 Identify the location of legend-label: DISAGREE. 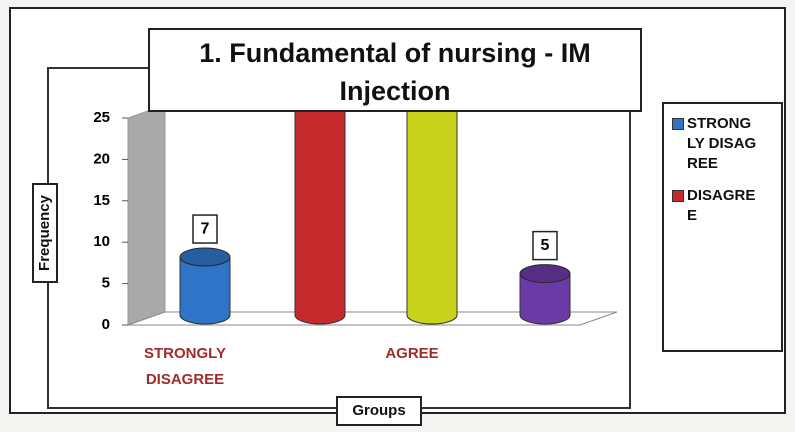
(721, 205).